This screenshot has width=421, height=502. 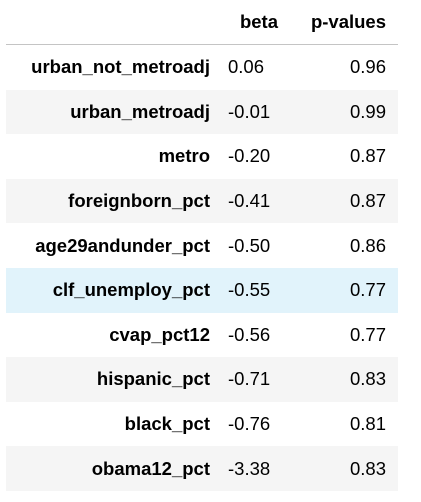 I want to click on row-index-label: age29andunder_pct, so click(x=122, y=245).